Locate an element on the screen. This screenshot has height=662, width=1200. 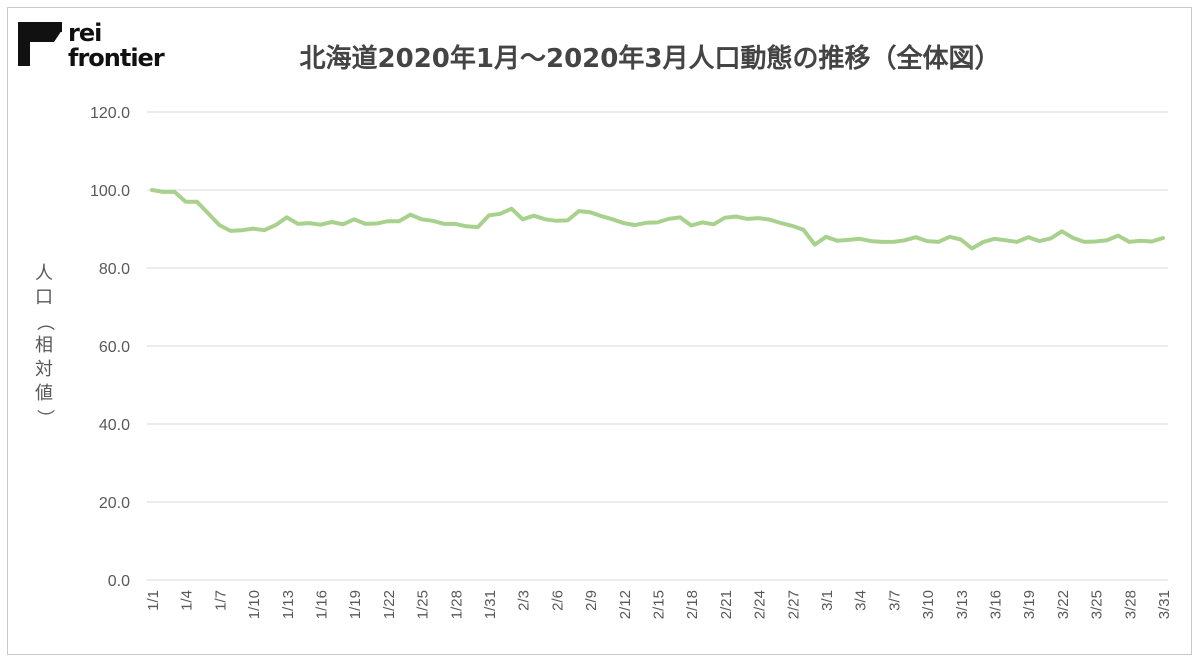
x-tick-label: 2/21 is located at coordinates (726, 604).